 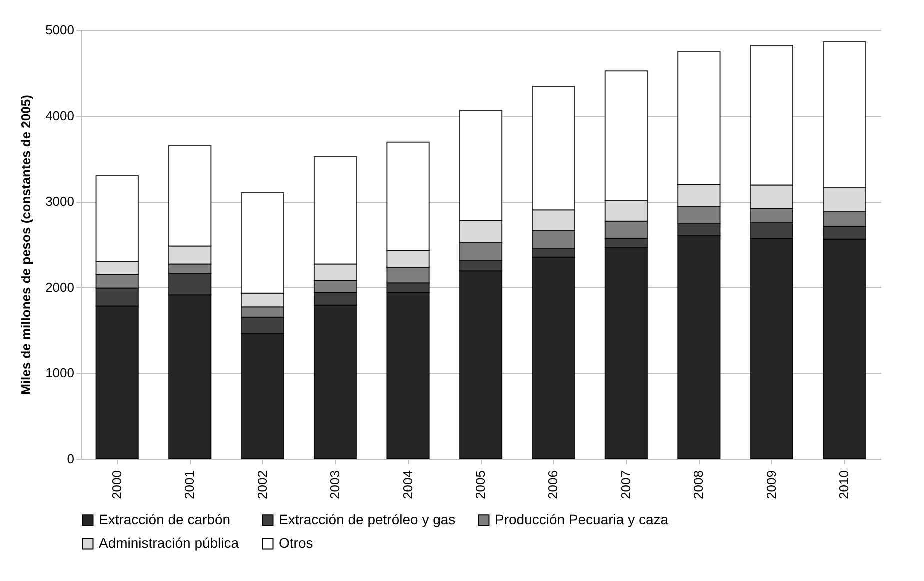 What do you see at coordinates (190, 485) in the screenshot?
I see `x-tick-label: 2001` at bounding box center [190, 485].